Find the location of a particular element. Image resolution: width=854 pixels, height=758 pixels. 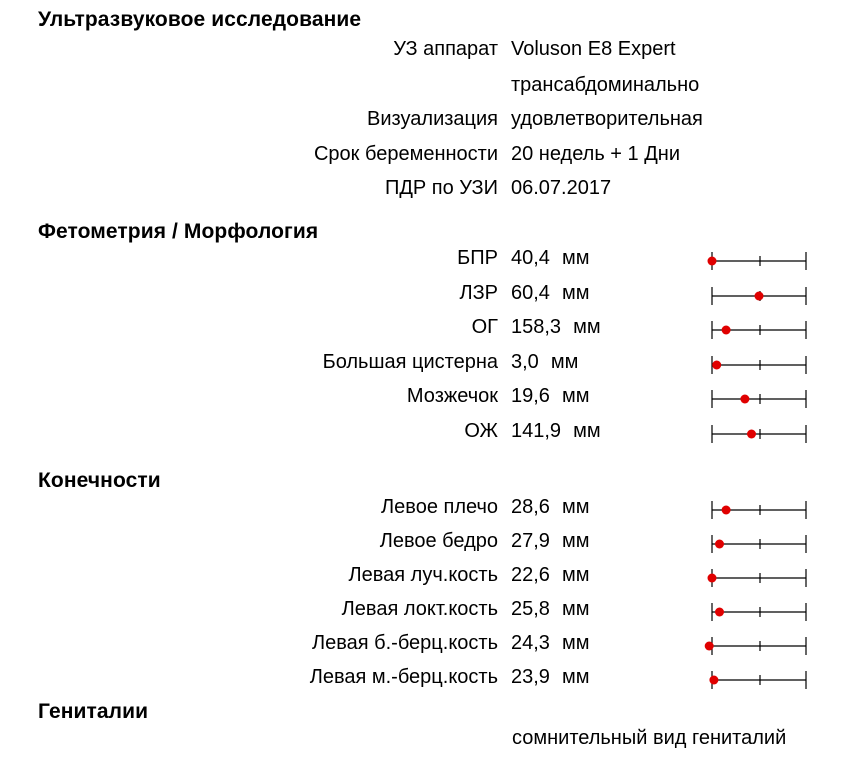

limbs-row-value: 28,6 мм is located at coordinates (550, 507).